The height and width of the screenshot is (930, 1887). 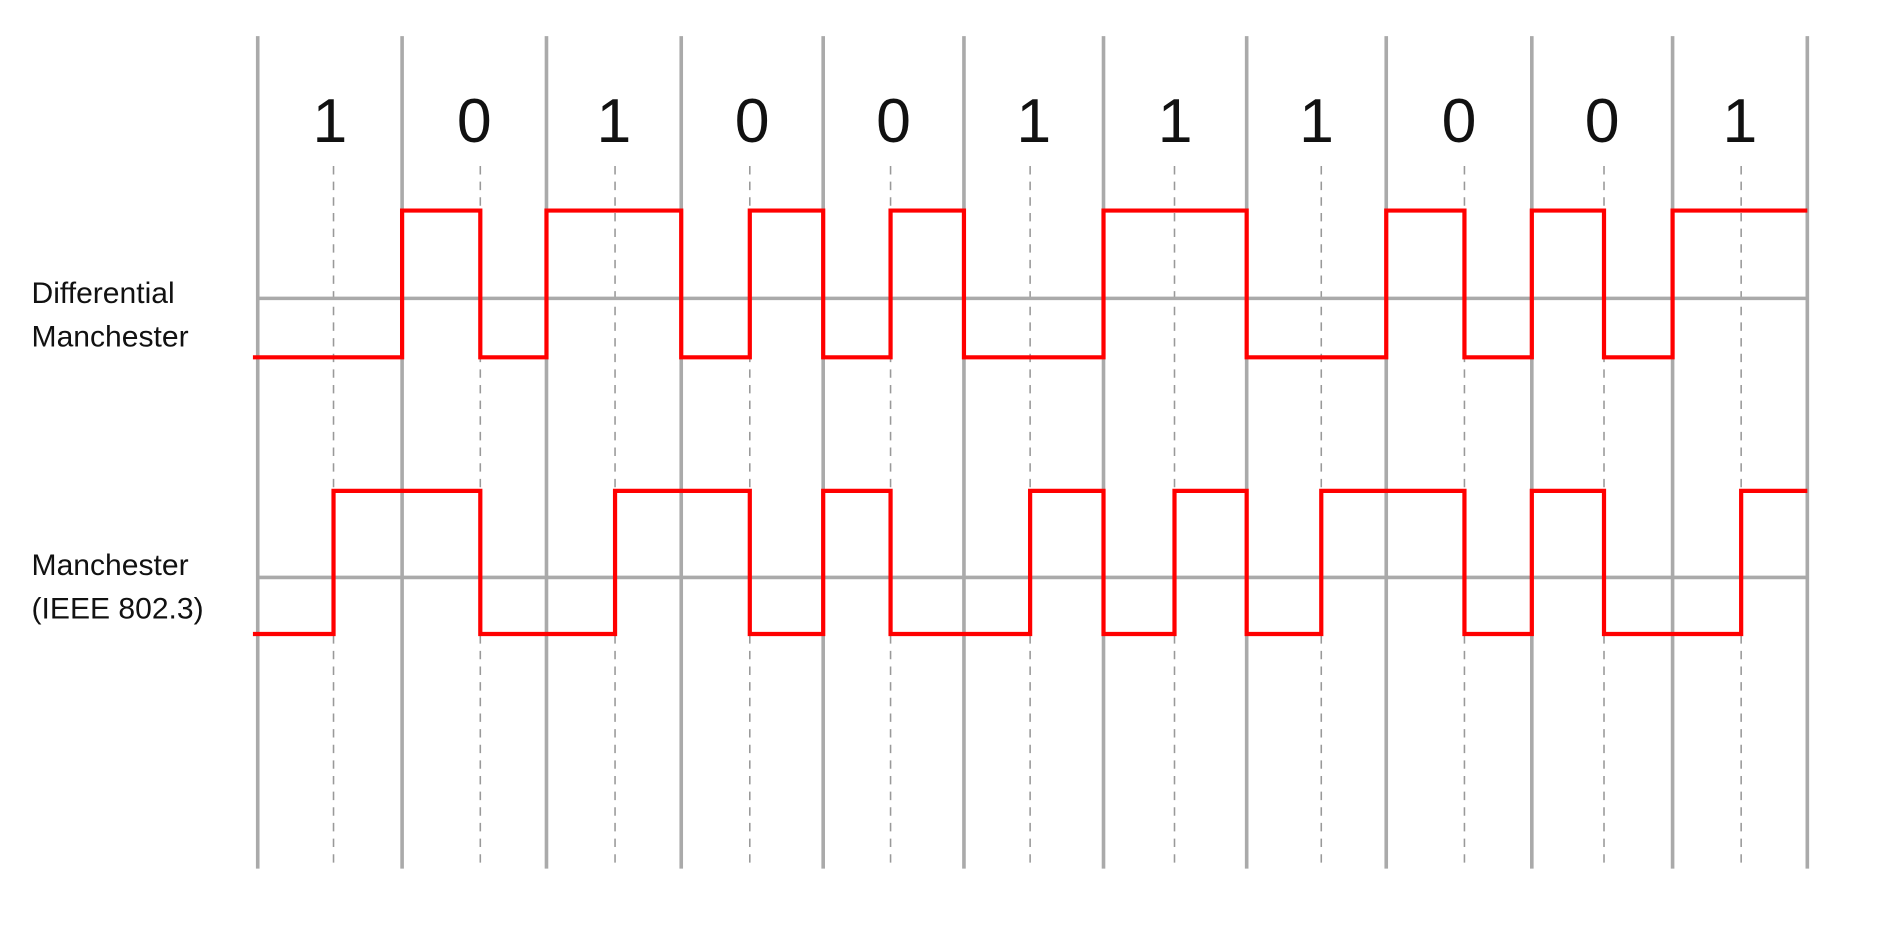 What do you see at coordinates (1030, 562) in the screenshot?
I see `manchester-waveform` at bounding box center [1030, 562].